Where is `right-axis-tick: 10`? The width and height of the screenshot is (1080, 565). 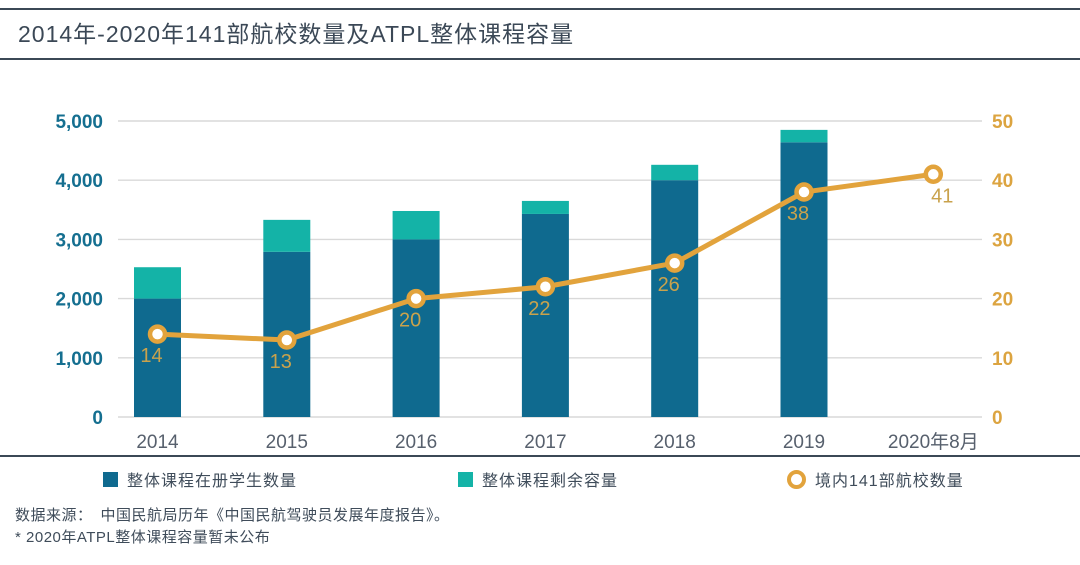 right-axis-tick: 10 is located at coordinates (1002, 359).